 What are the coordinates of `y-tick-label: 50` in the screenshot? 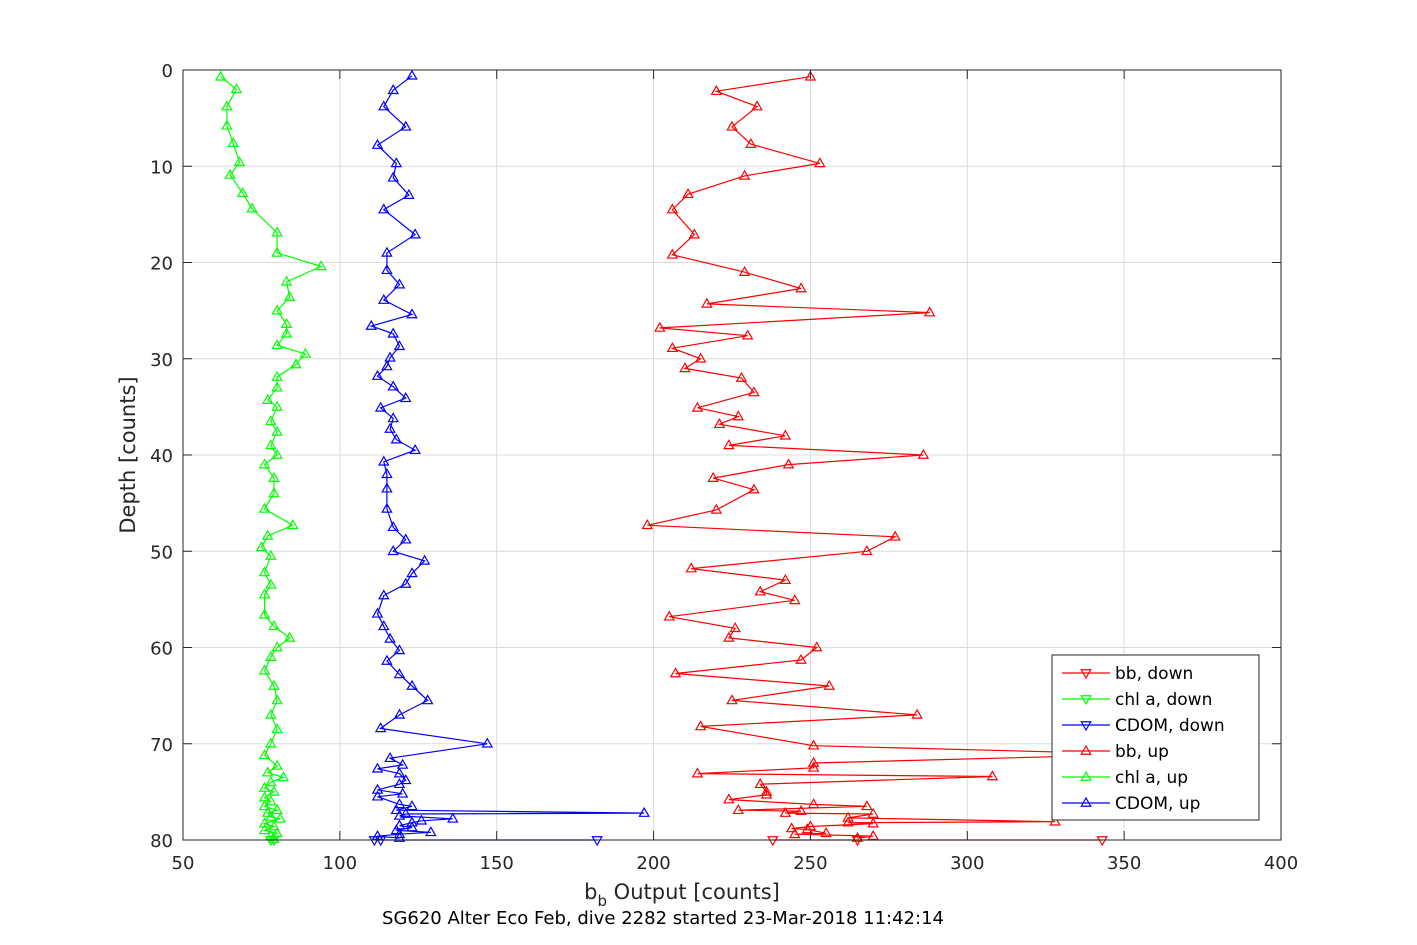 It's located at (161, 552).